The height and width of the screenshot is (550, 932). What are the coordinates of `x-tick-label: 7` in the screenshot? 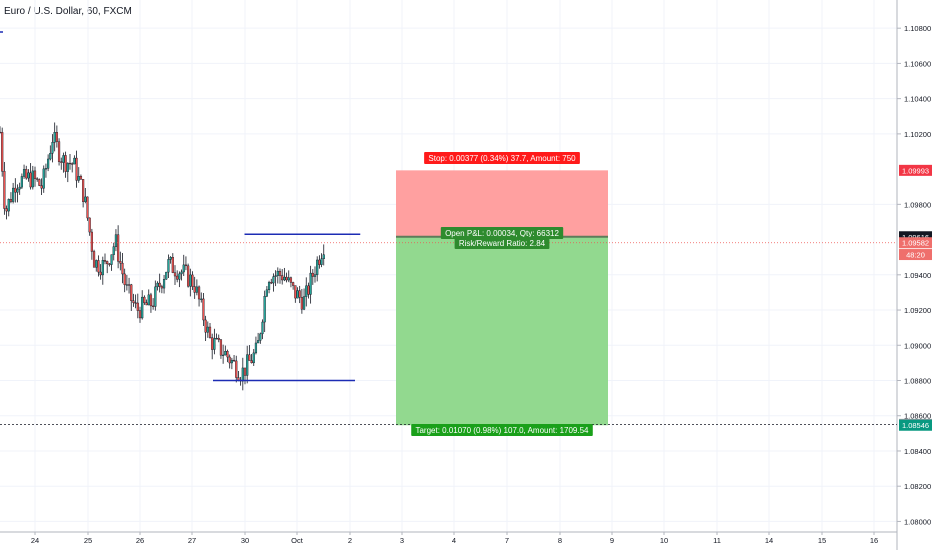 It's located at (507, 540).